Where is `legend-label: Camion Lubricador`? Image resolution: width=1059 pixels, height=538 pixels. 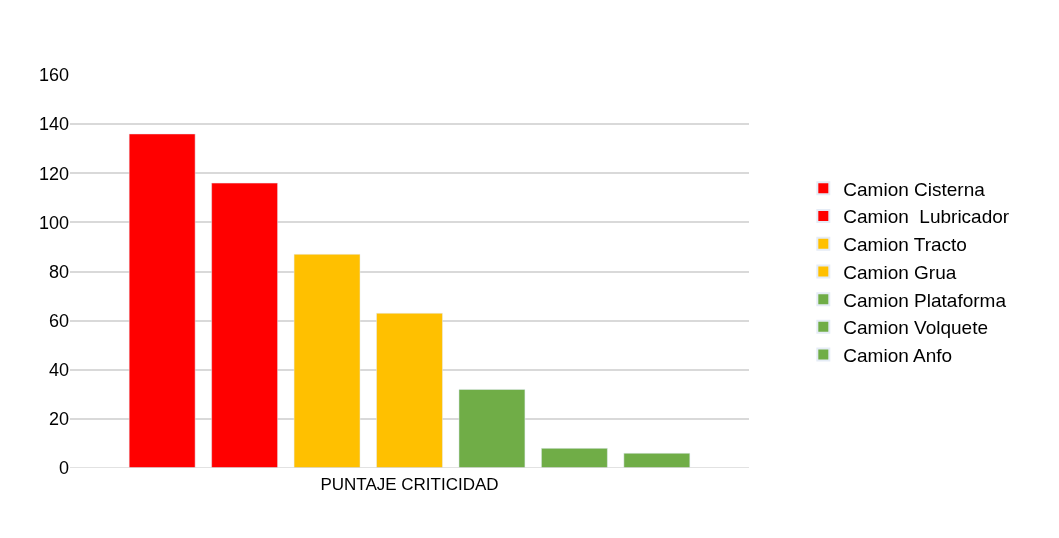
legend-label: Camion Lubricador is located at coordinates (926, 217).